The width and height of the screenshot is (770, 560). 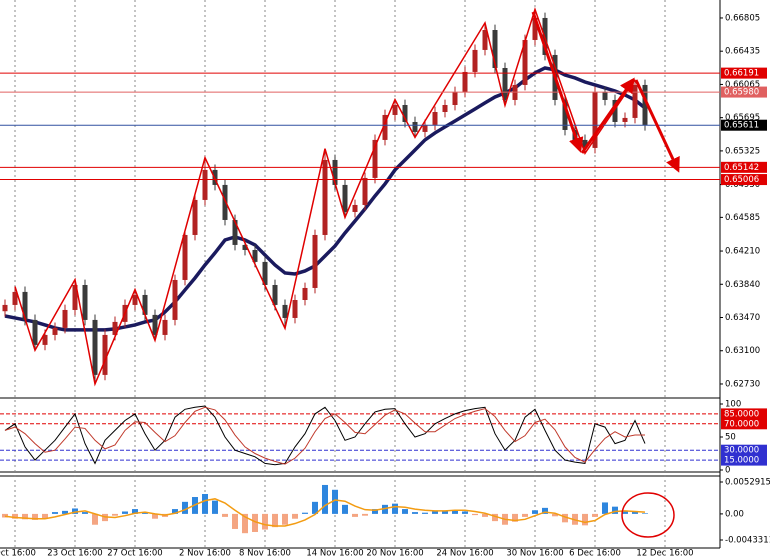 I want to click on highlight-circle, so click(x=648, y=515).